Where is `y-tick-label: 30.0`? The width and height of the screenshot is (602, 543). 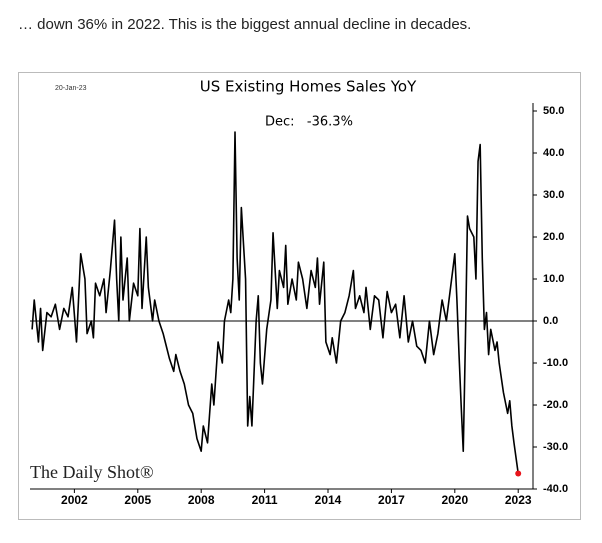
y-tick-label: 30.0 is located at coordinates (553, 195).